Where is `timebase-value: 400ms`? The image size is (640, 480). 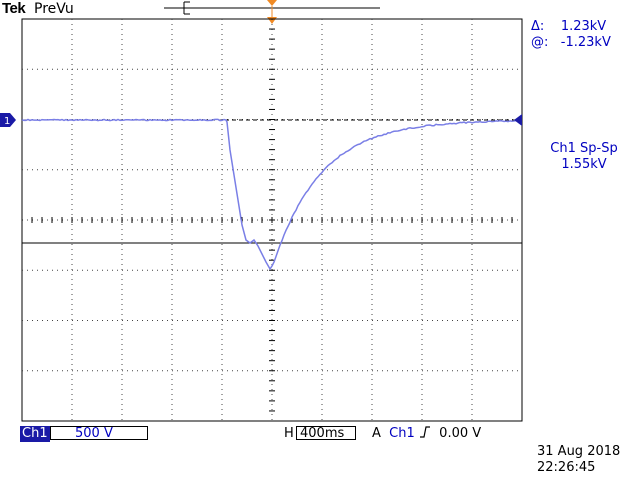
timebase-value: 400ms is located at coordinates (322, 433).